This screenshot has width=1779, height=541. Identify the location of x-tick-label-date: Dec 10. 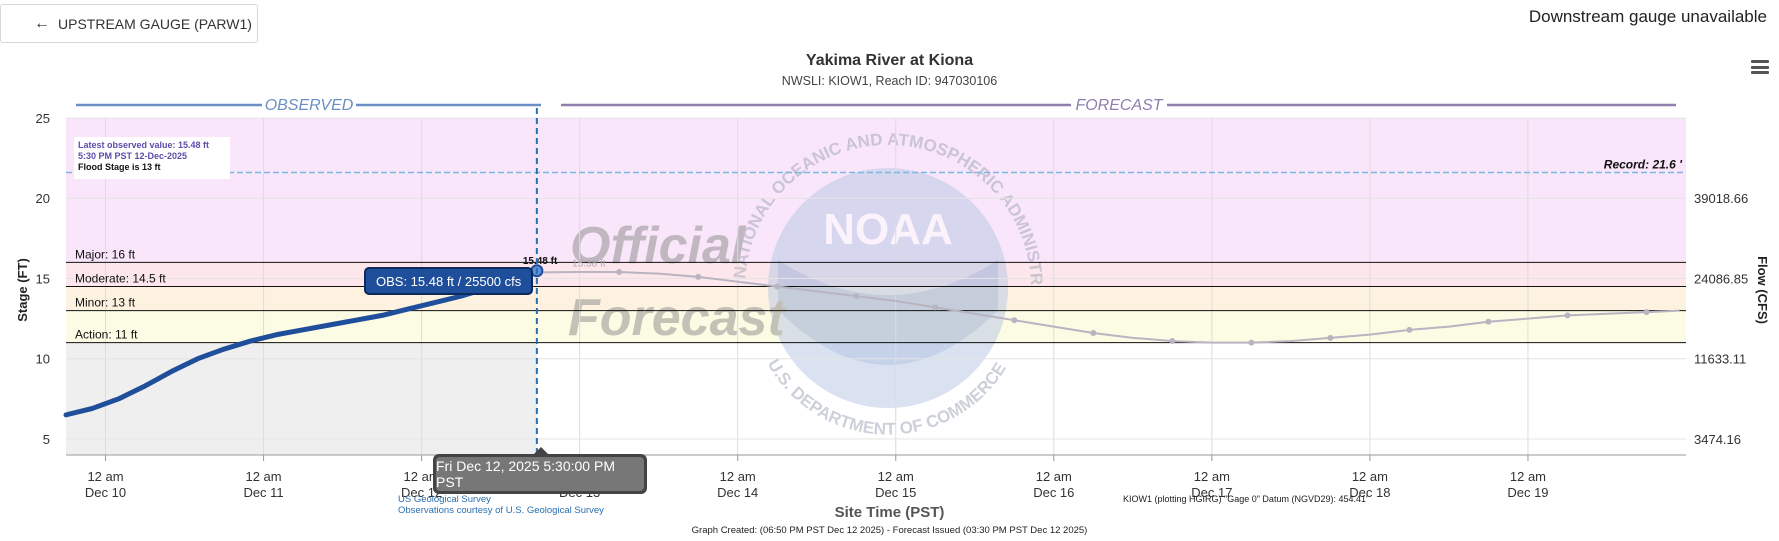
(105, 492).